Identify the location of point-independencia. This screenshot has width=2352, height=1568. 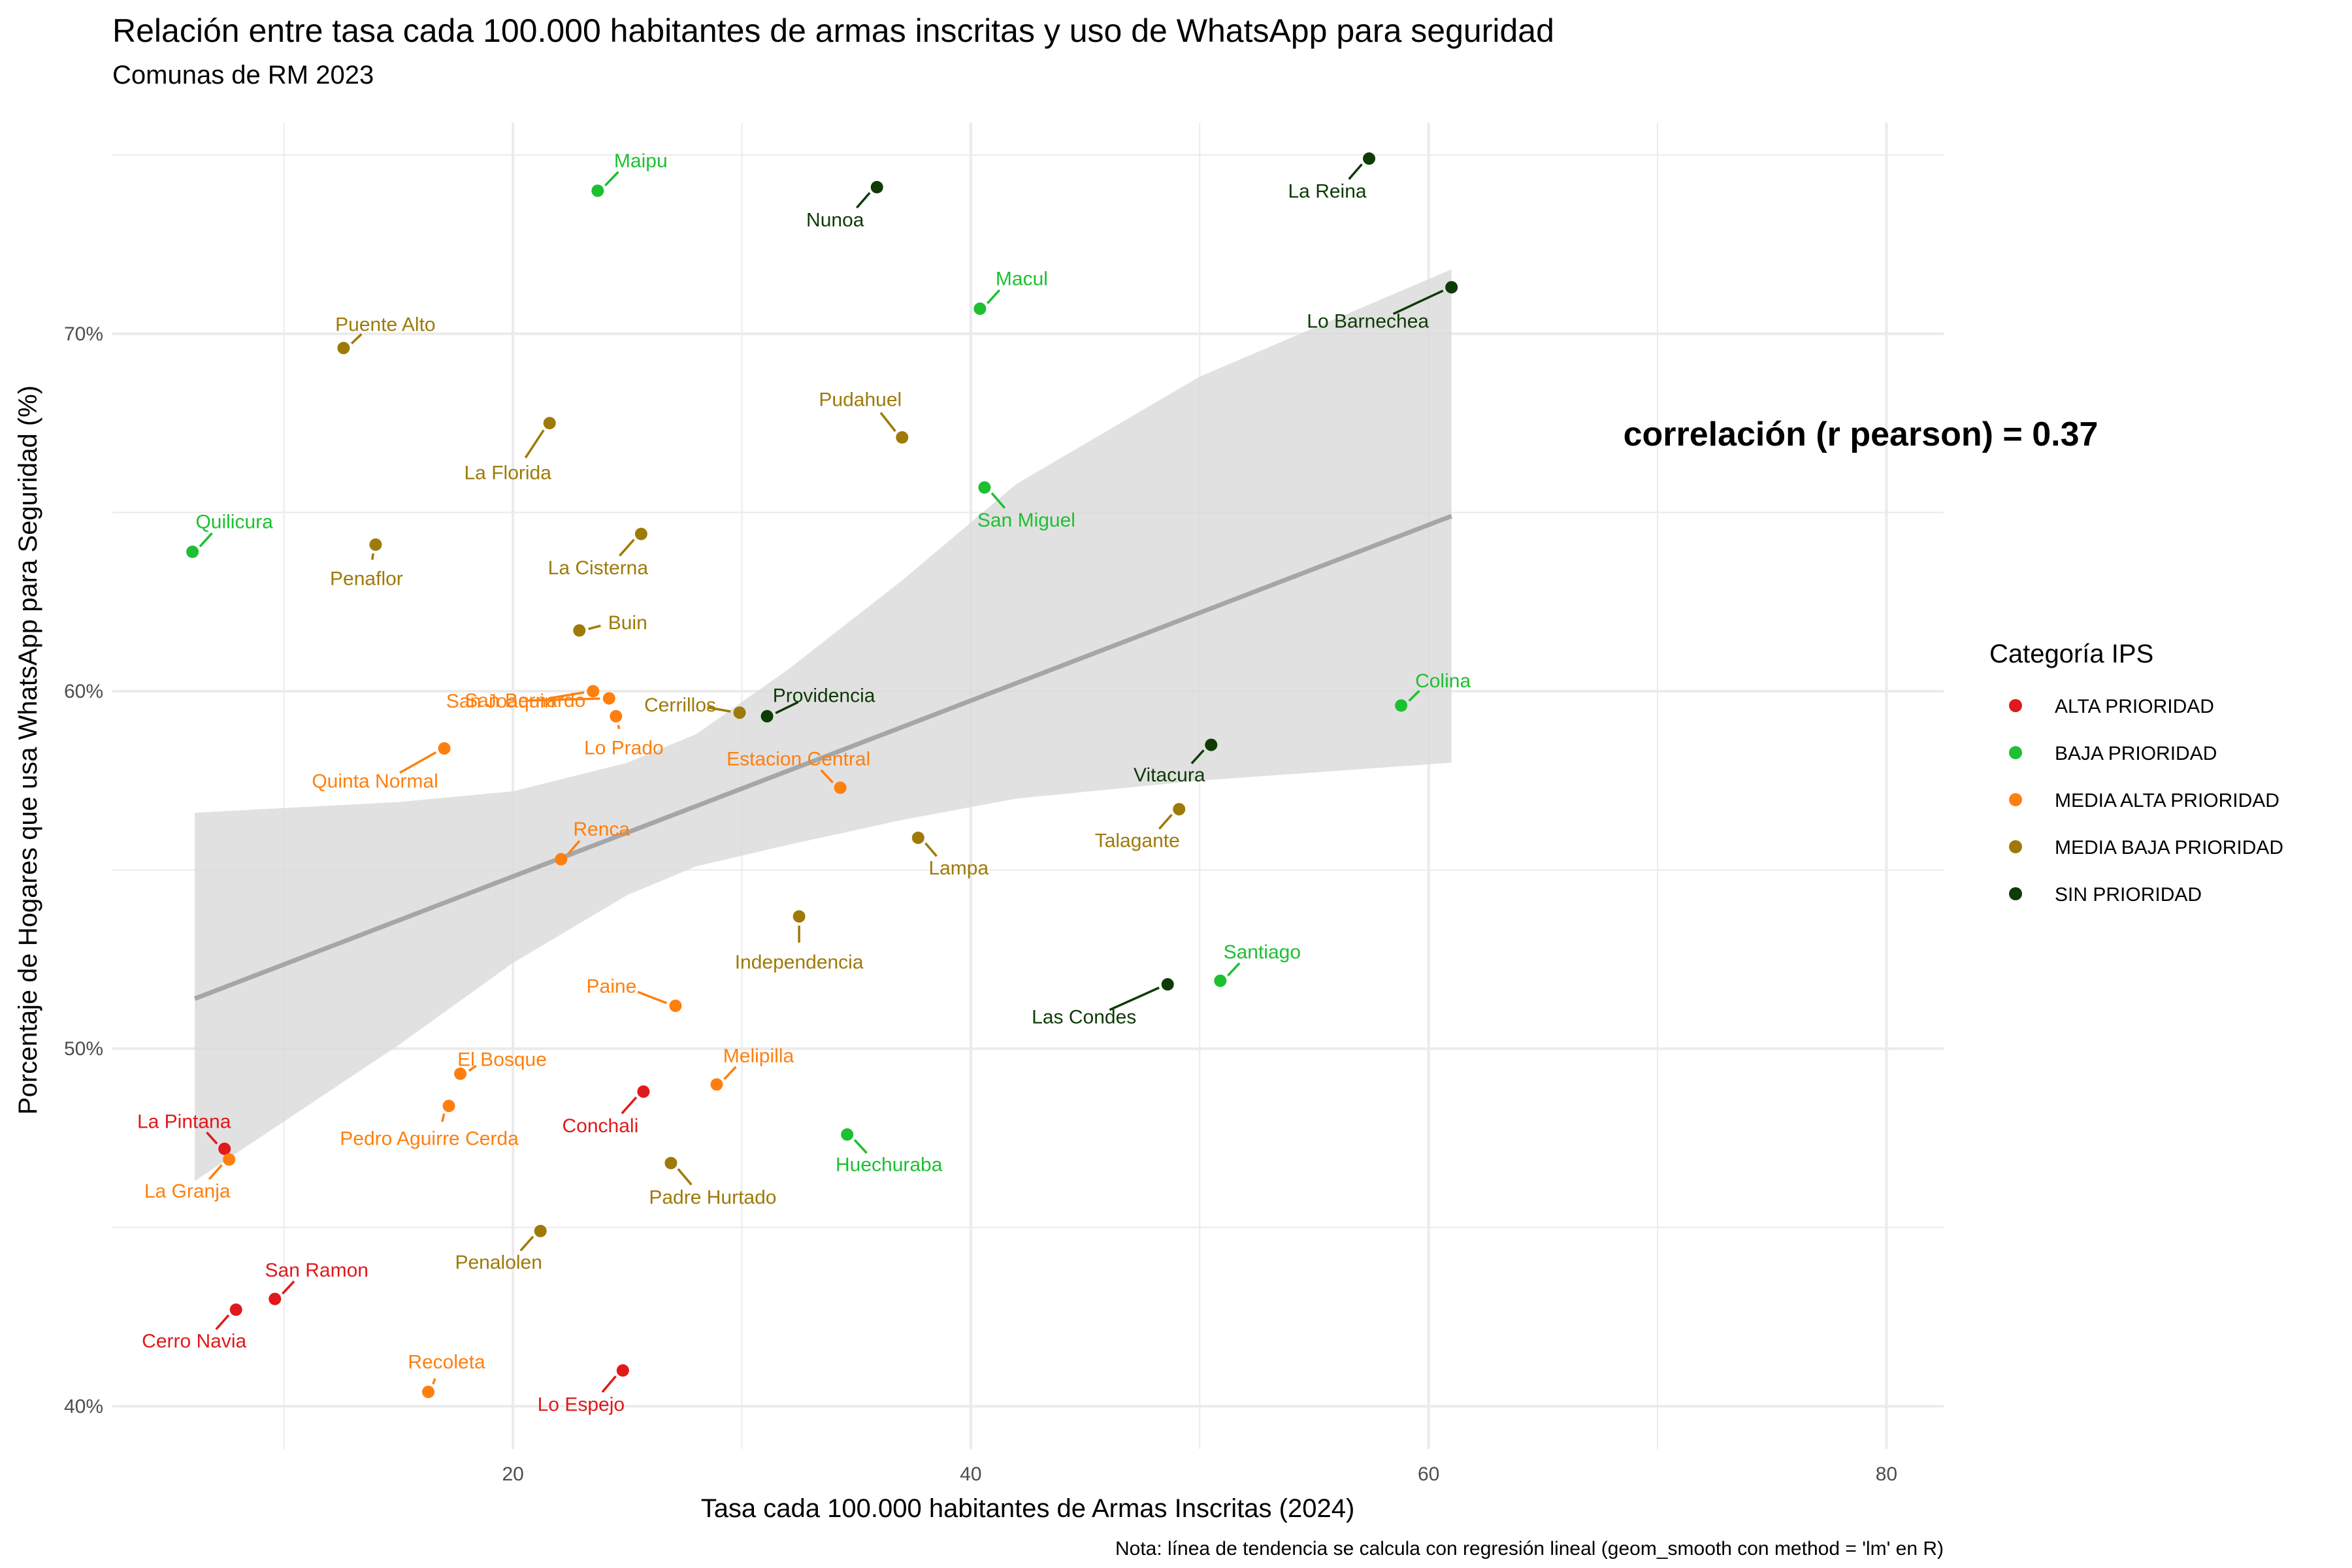
(799, 916).